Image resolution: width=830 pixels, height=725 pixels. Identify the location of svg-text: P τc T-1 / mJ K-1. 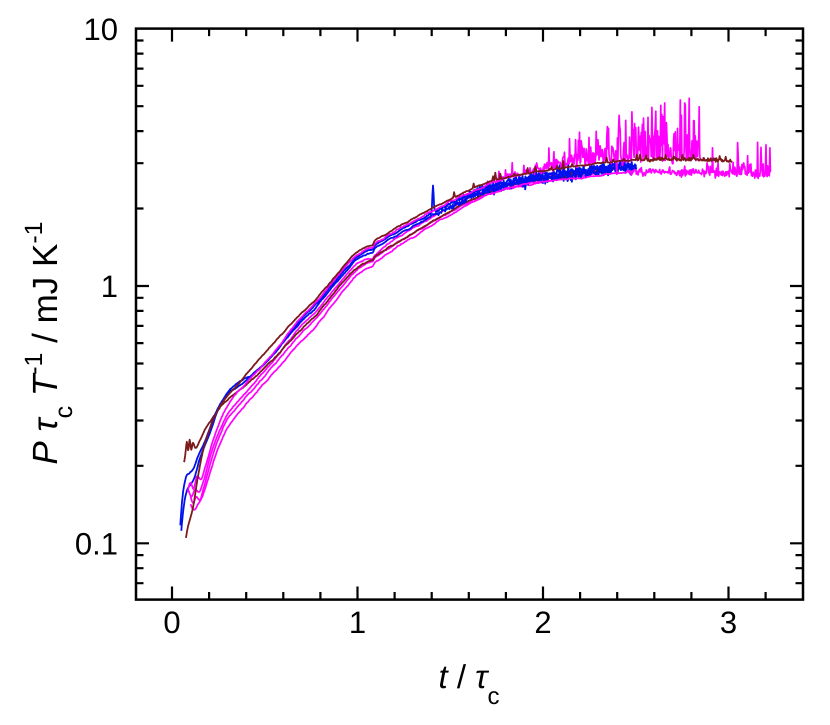
(49, 342).